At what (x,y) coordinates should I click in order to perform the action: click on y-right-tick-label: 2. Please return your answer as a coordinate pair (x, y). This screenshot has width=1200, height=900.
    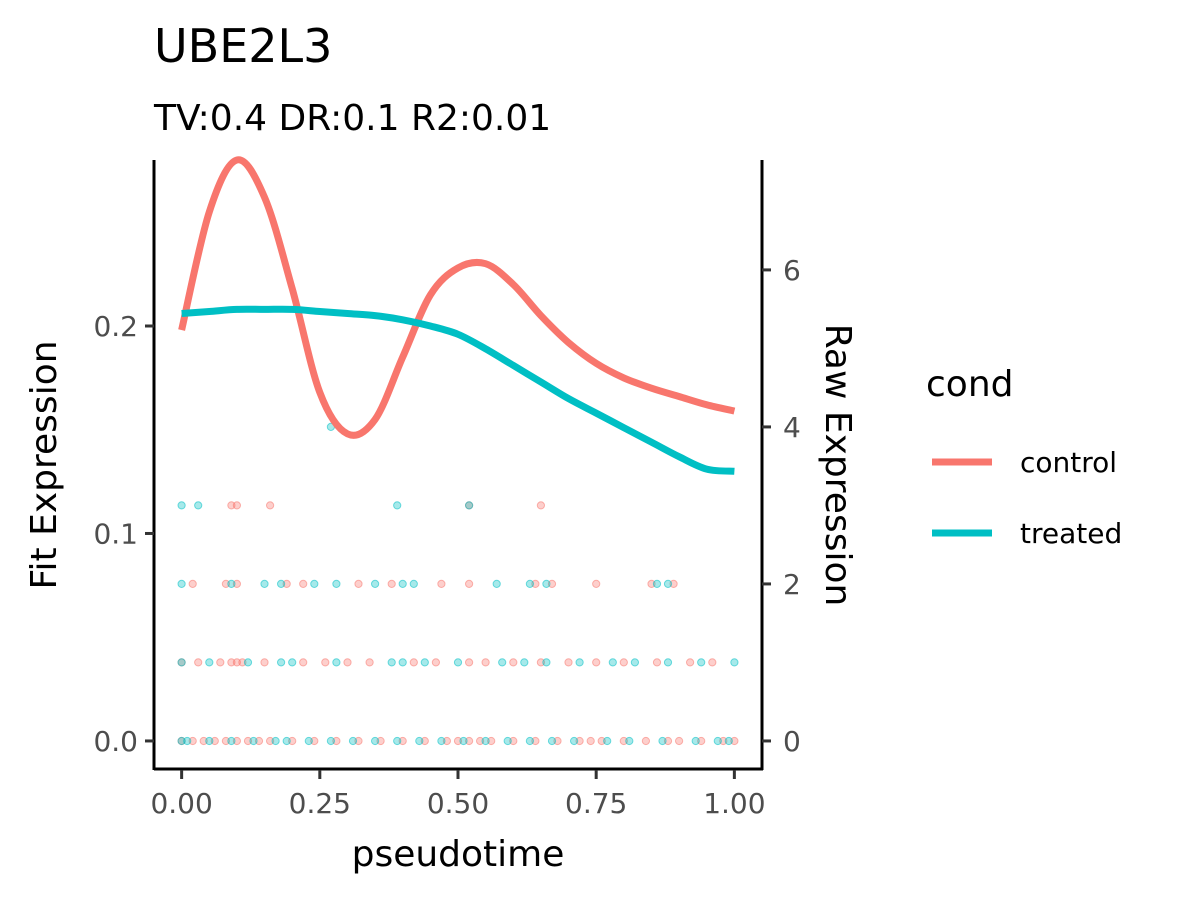
    Looking at the image, I should click on (792, 584).